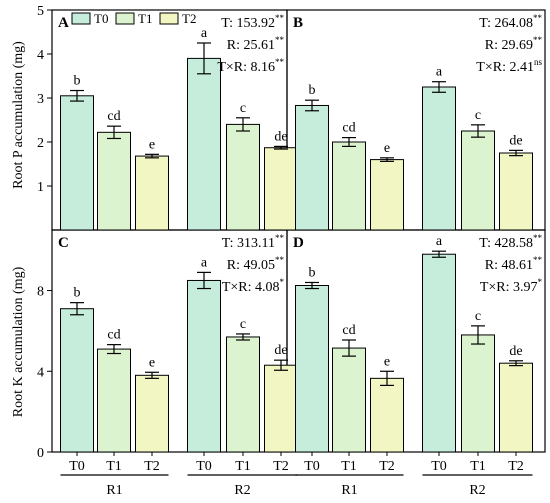 The height and width of the screenshot is (503, 550). Describe the element at coordinates (133, 18) in the screenshot. I see `legend: T0 T1 T2` at that location.